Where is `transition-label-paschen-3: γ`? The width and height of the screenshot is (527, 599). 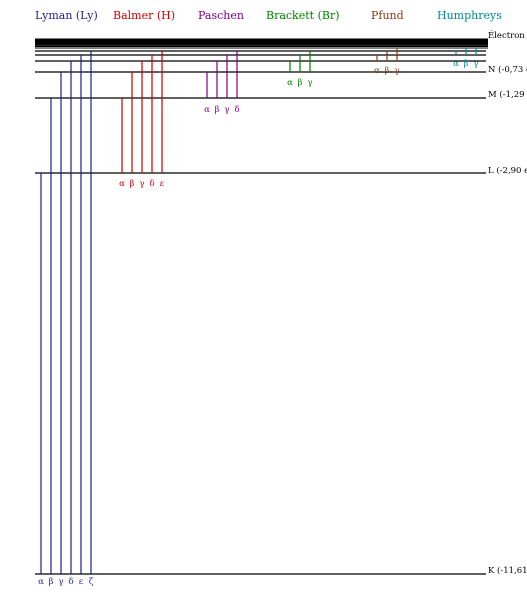
transition-label-paschen-3: γ is located at coordinates (226, 110).